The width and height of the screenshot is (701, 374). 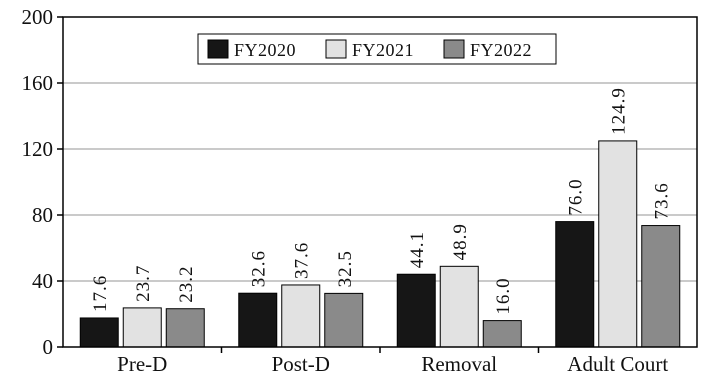 What do you see at coordinates (383, 50) in the screenshot?
I see `legend-label: FY2021` at bounding box center [383, 50].